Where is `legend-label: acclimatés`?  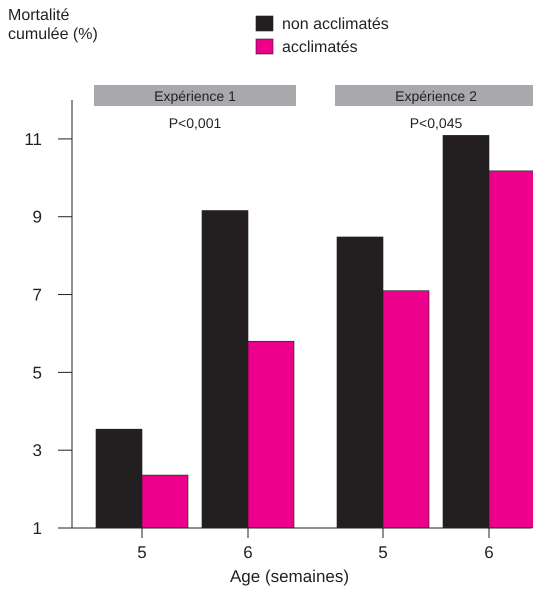 legend-label: acclimatés is located at coordinates (320, 47).